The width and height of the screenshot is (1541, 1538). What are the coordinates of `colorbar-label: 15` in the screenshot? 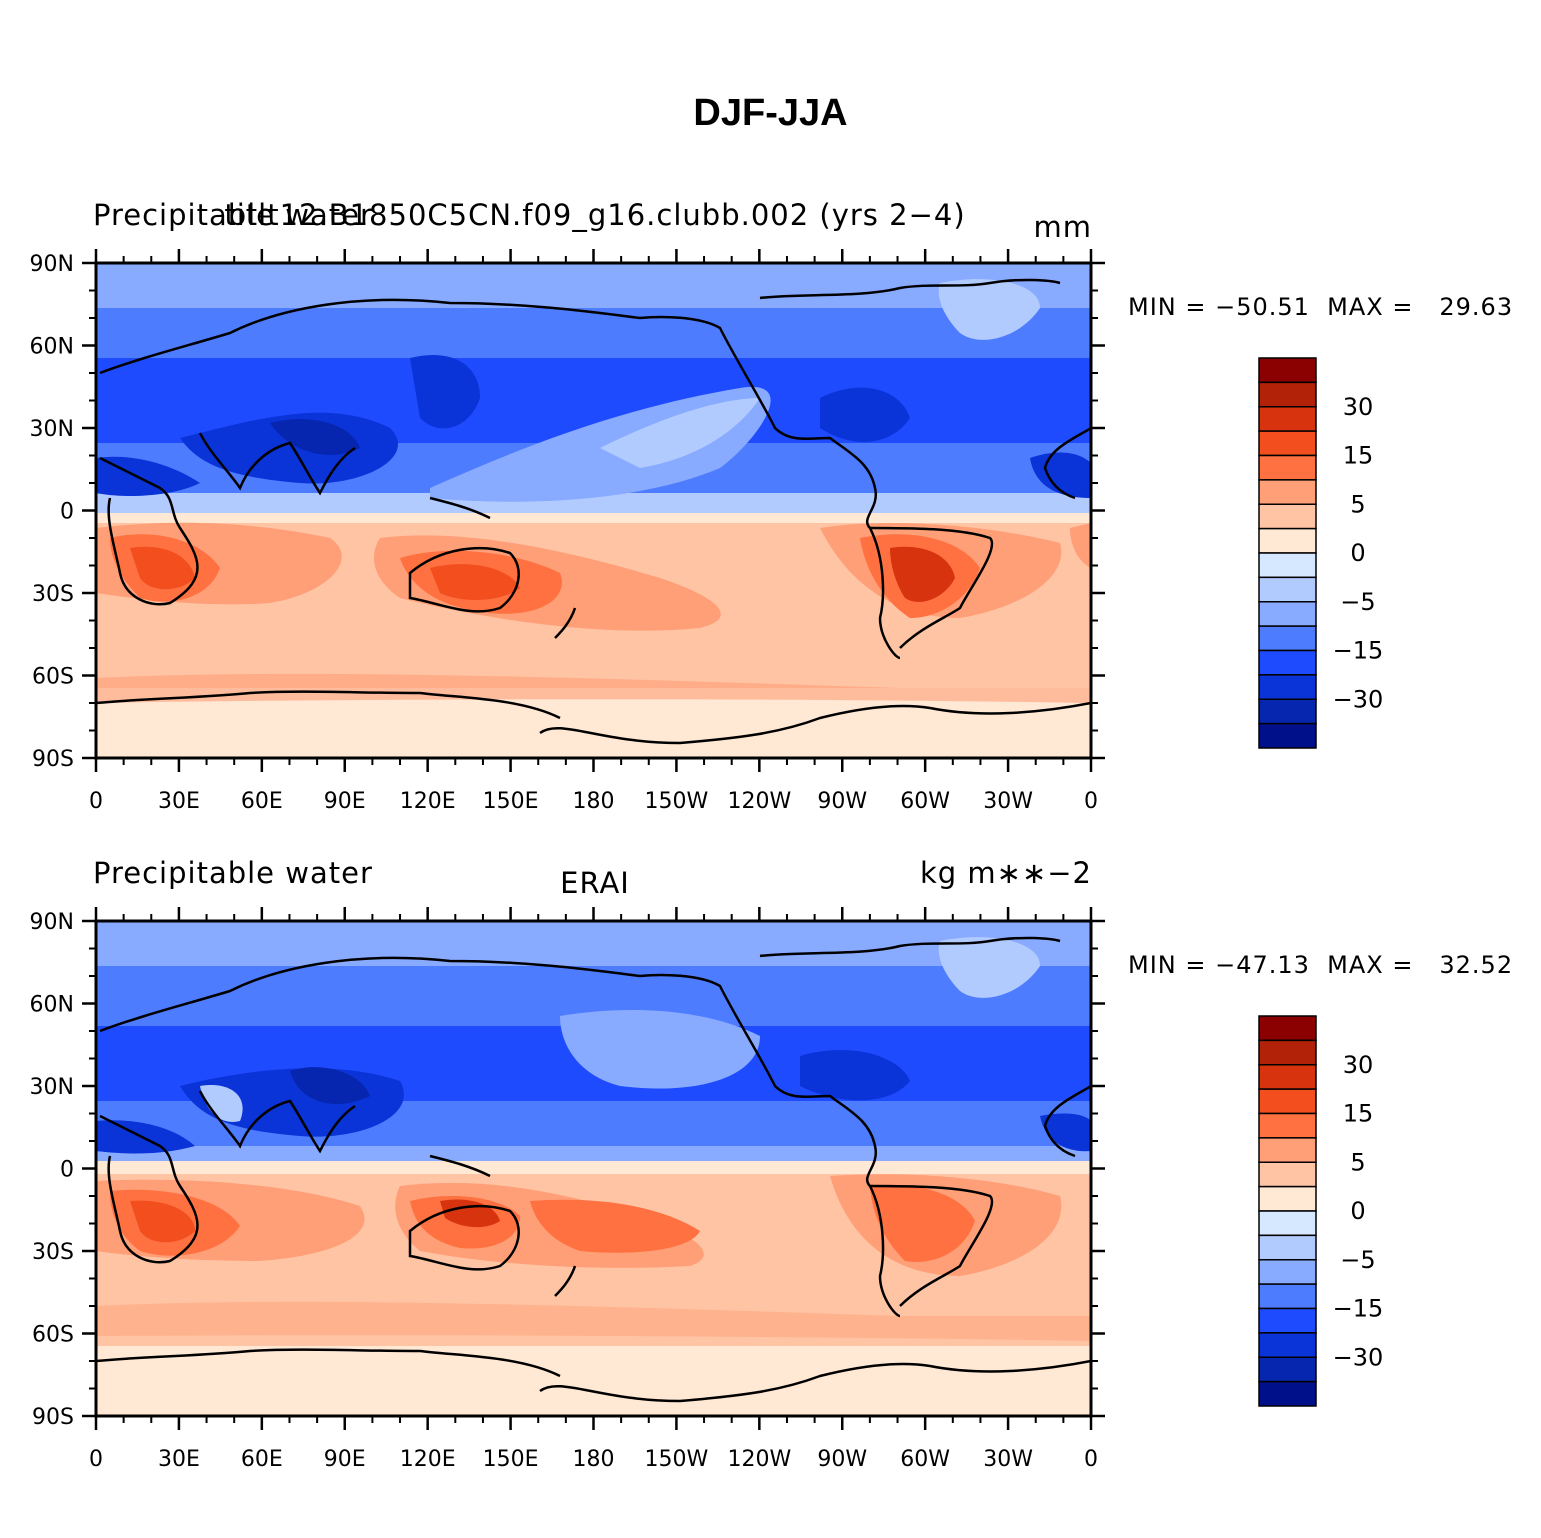 It's located at (1358, 456).